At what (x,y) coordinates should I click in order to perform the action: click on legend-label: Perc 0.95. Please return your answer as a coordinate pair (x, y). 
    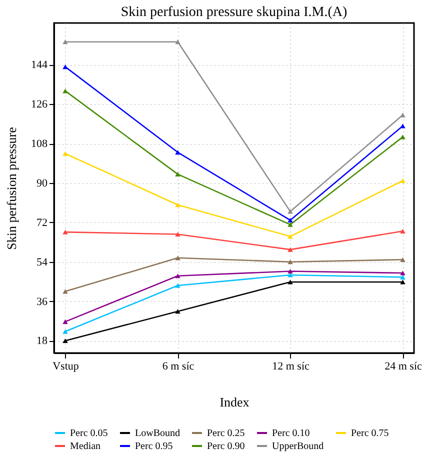
    Looking at the image, I should click on (154, 446).